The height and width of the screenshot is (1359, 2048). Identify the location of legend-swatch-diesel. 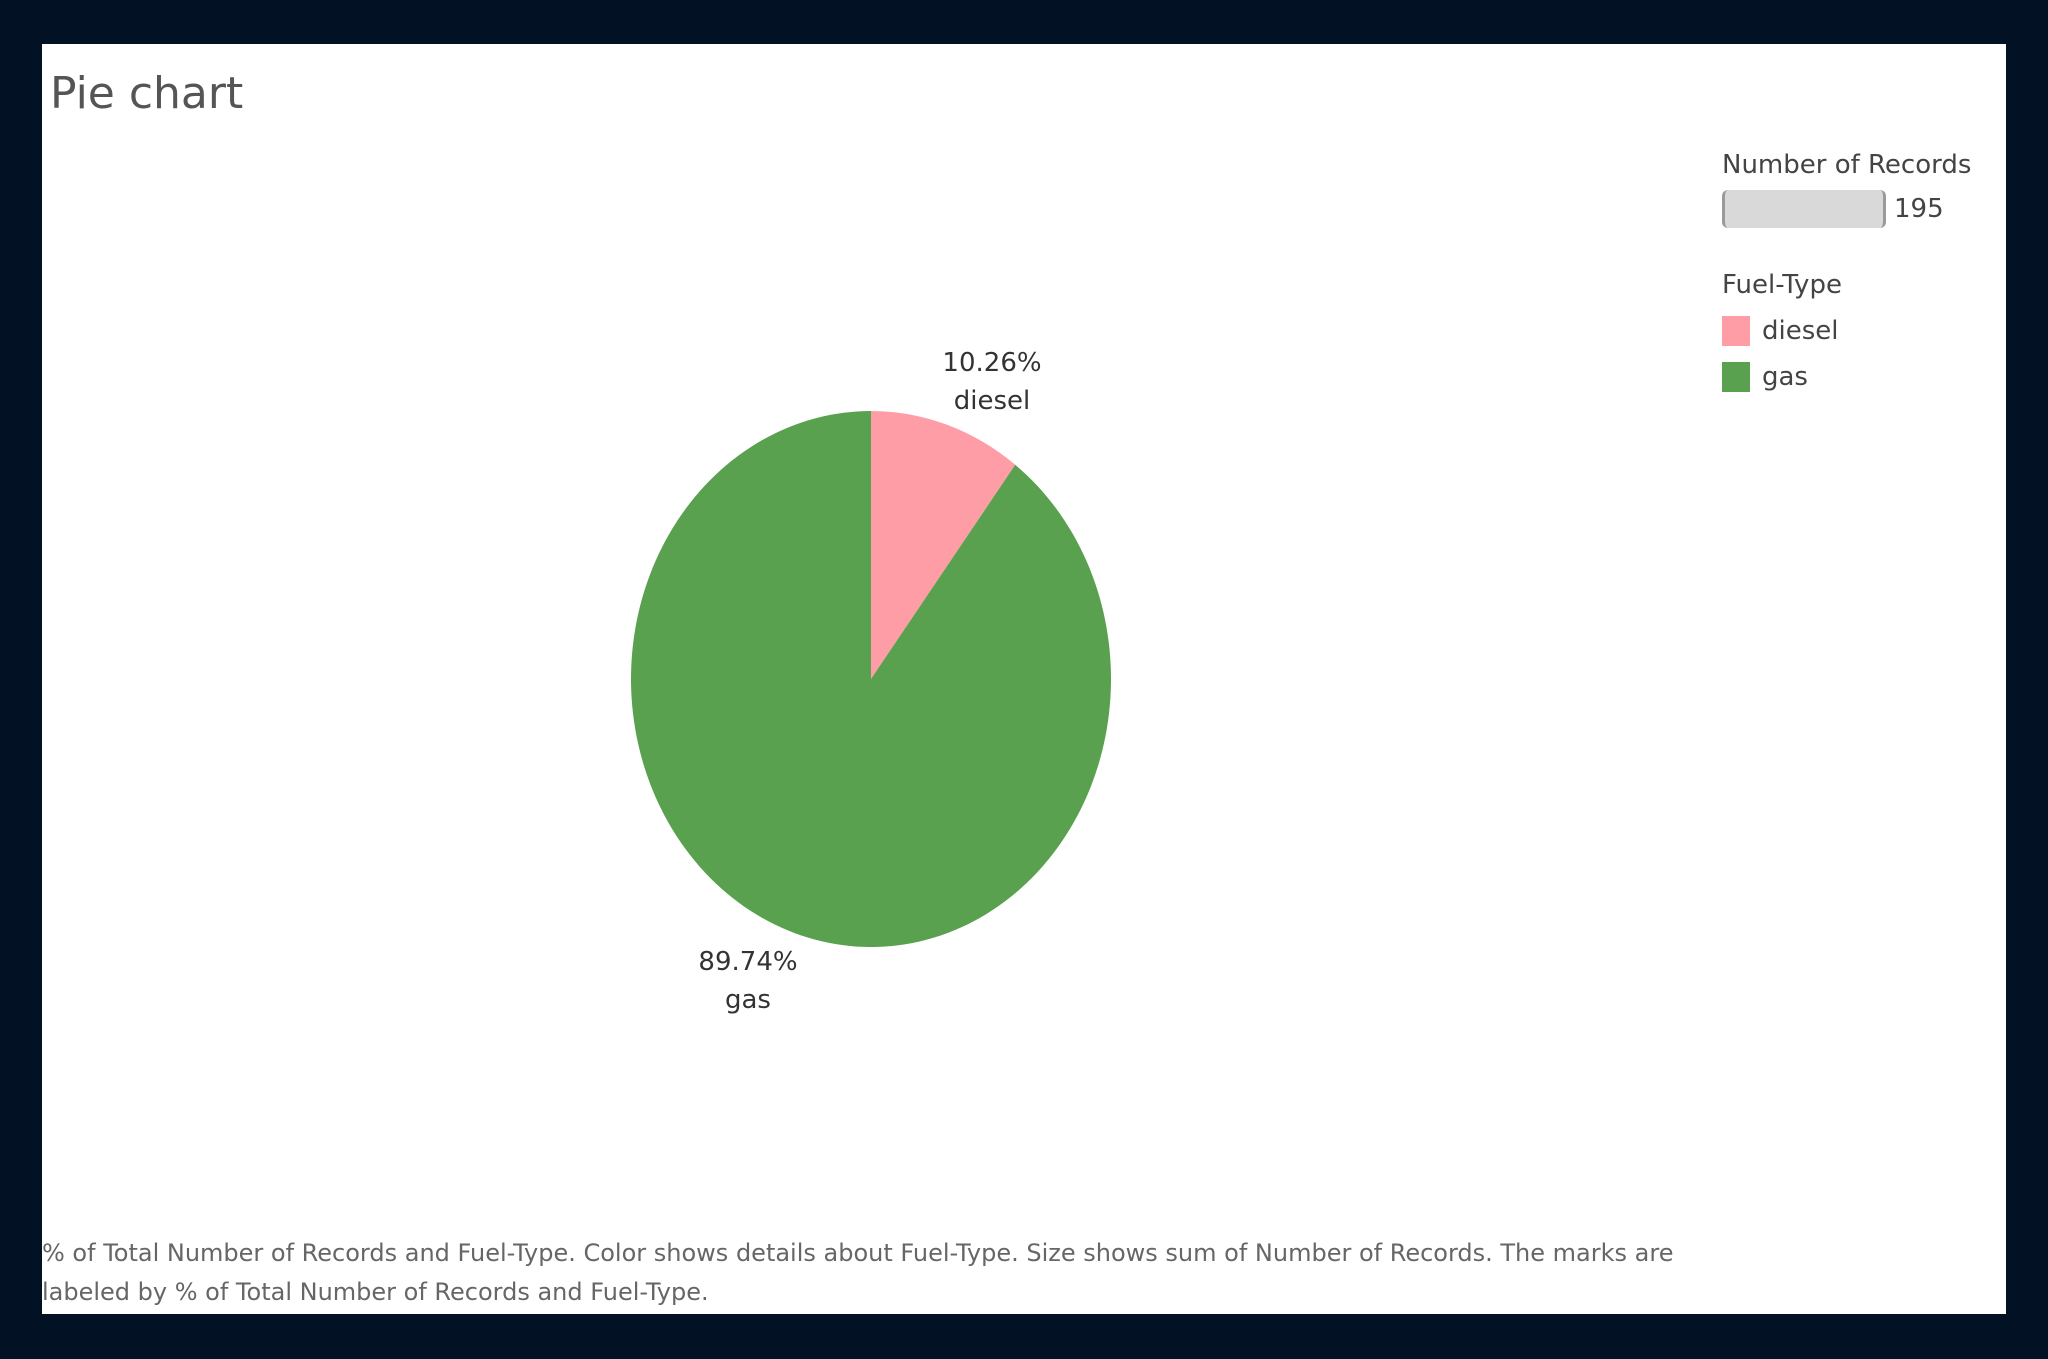
(1736, 331).